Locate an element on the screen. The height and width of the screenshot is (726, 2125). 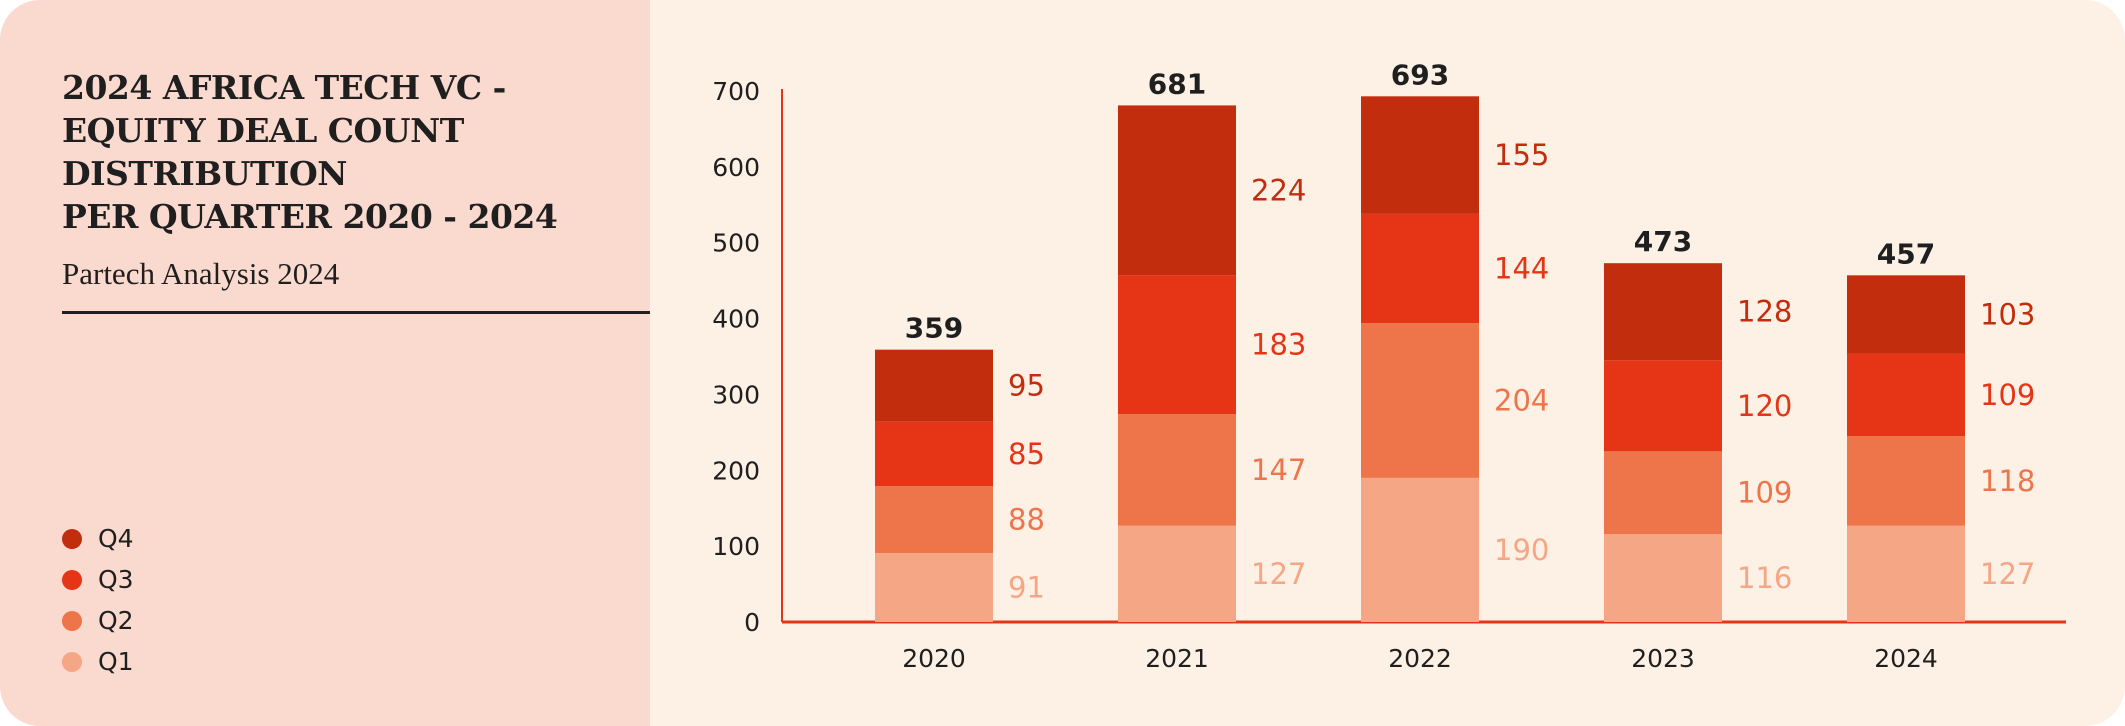
legend-label: Q4 is located at coordinates (116, 538).